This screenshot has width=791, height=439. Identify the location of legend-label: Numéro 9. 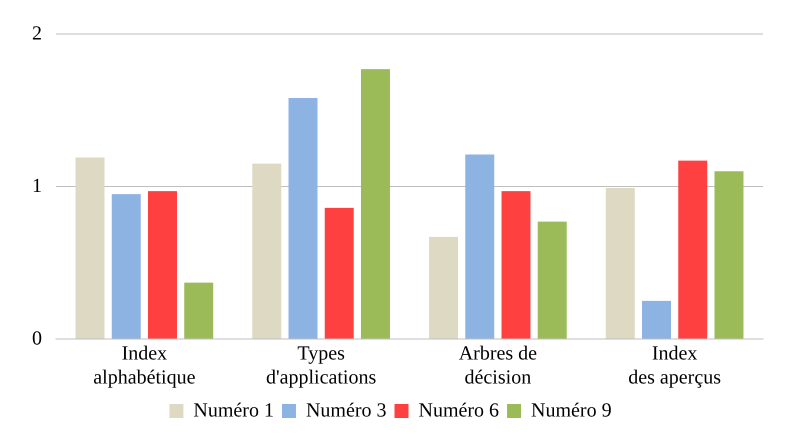
(571, 410).